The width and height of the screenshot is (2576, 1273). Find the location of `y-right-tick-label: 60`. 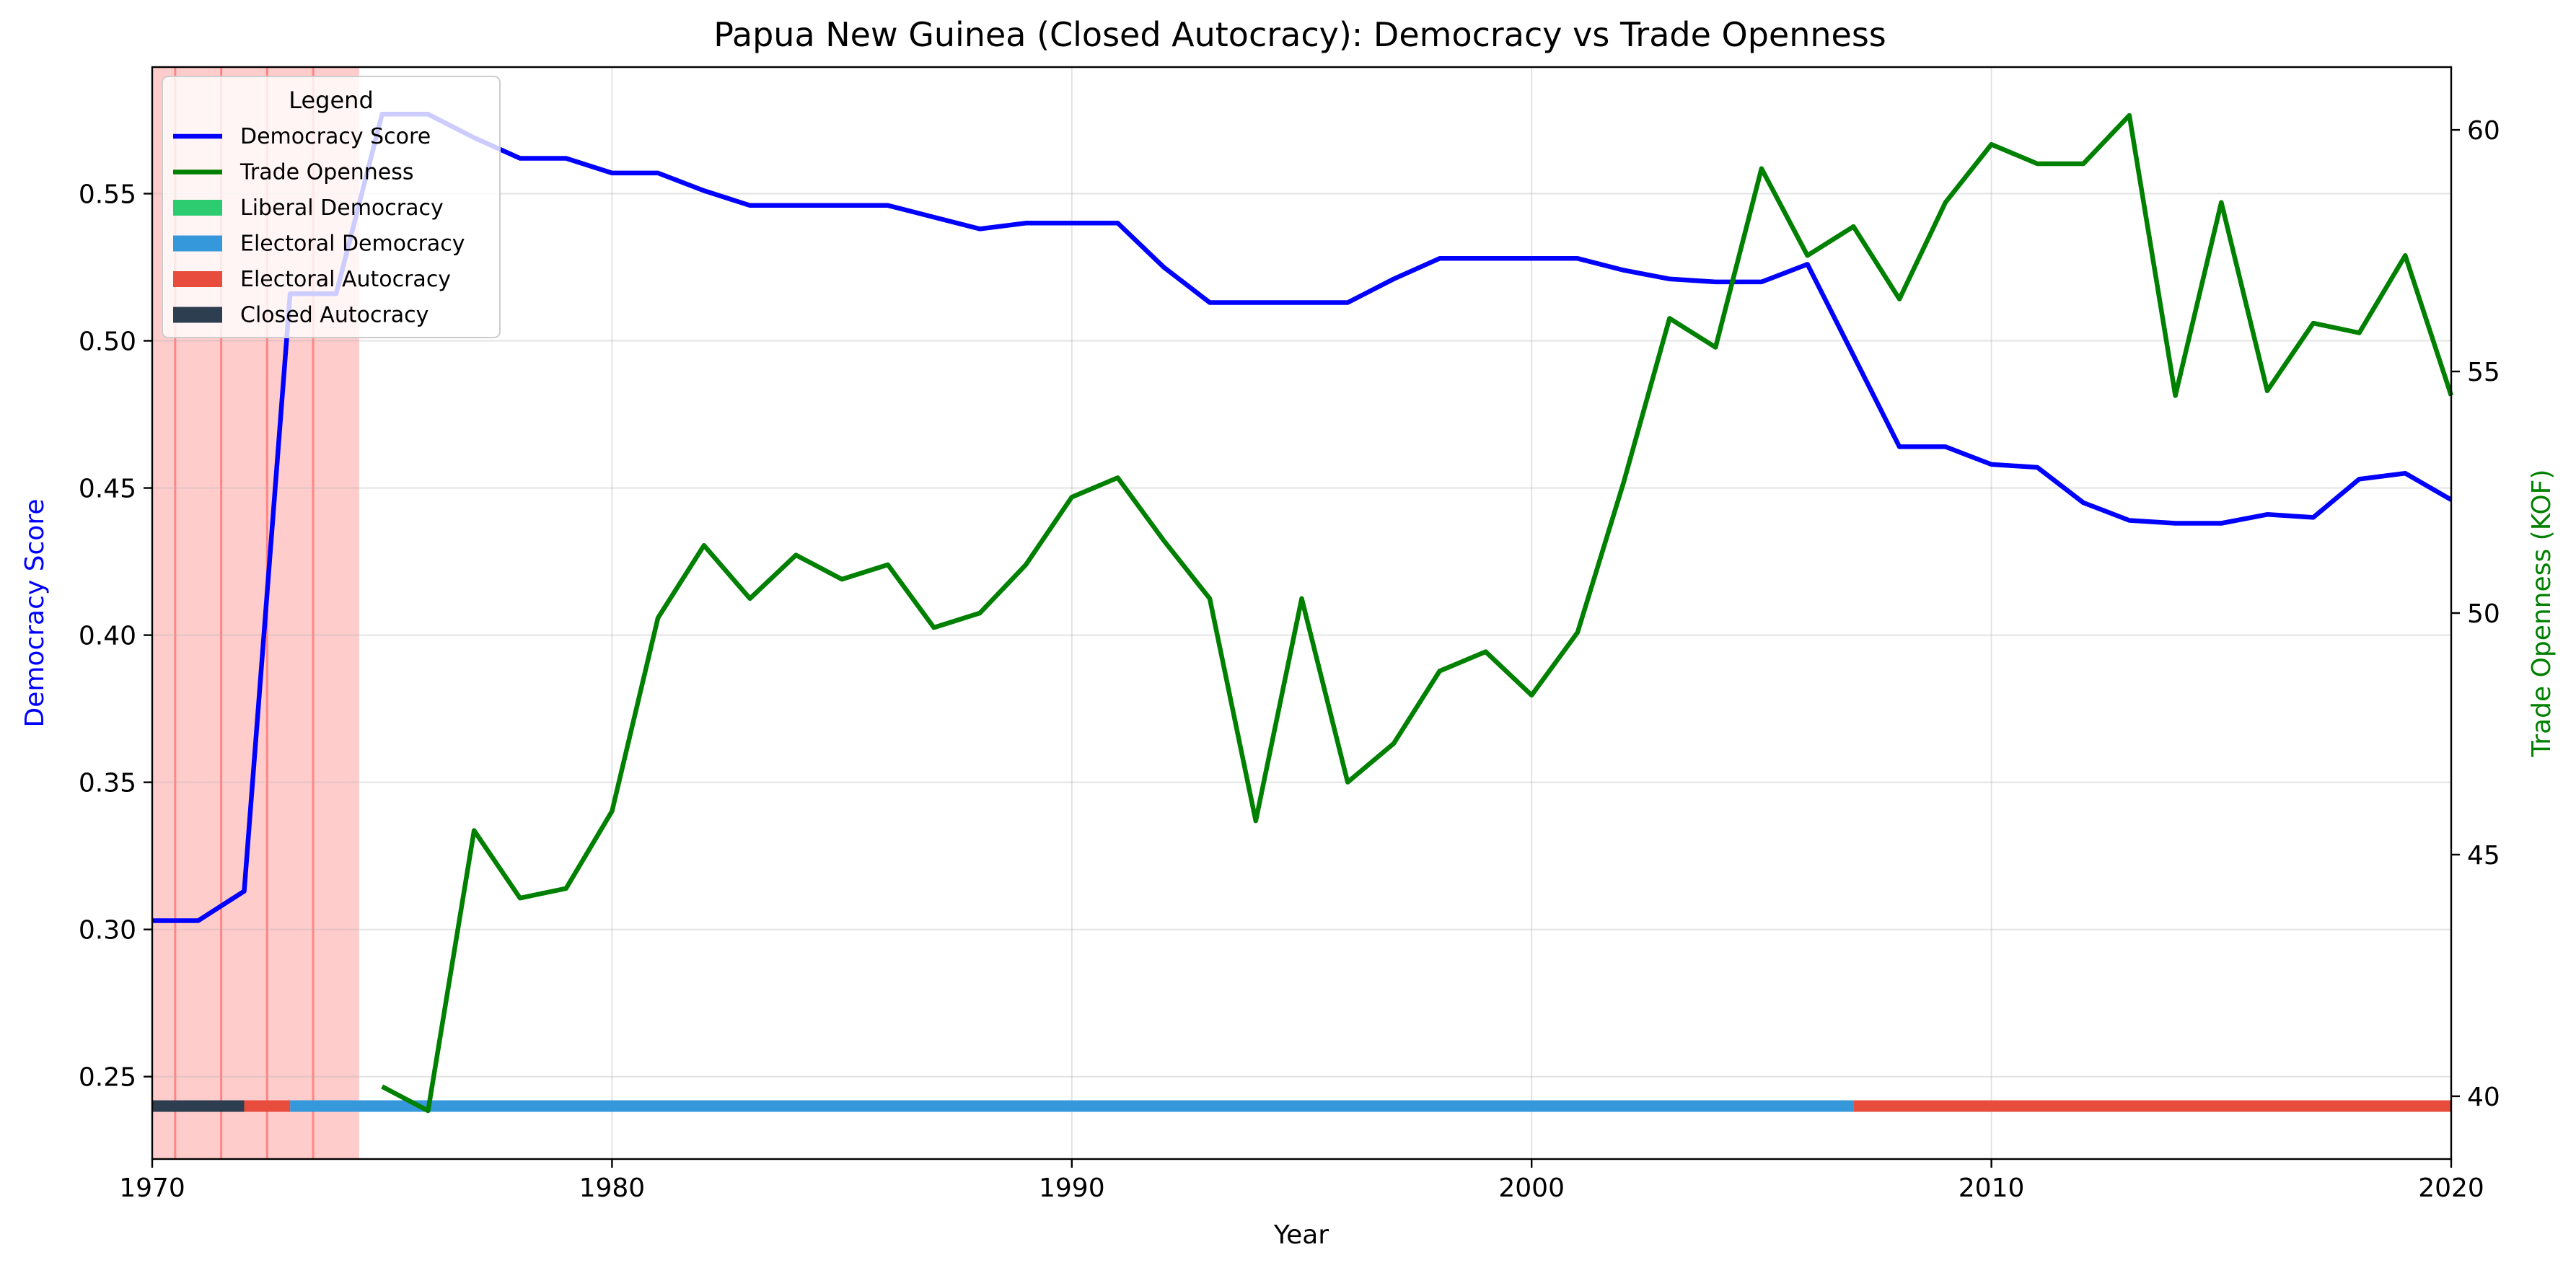

y-right-tick-label: 60 is located at coordinates (2483, 131).